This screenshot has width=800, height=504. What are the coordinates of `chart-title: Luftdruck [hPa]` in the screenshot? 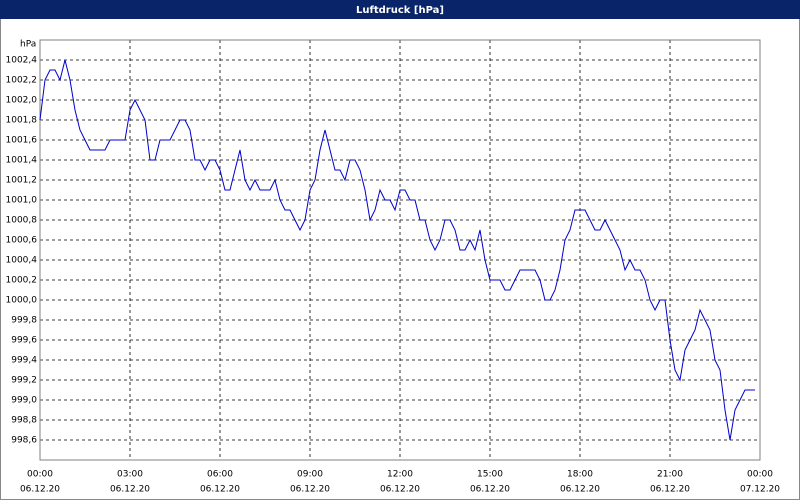 It's located at (400, 10).